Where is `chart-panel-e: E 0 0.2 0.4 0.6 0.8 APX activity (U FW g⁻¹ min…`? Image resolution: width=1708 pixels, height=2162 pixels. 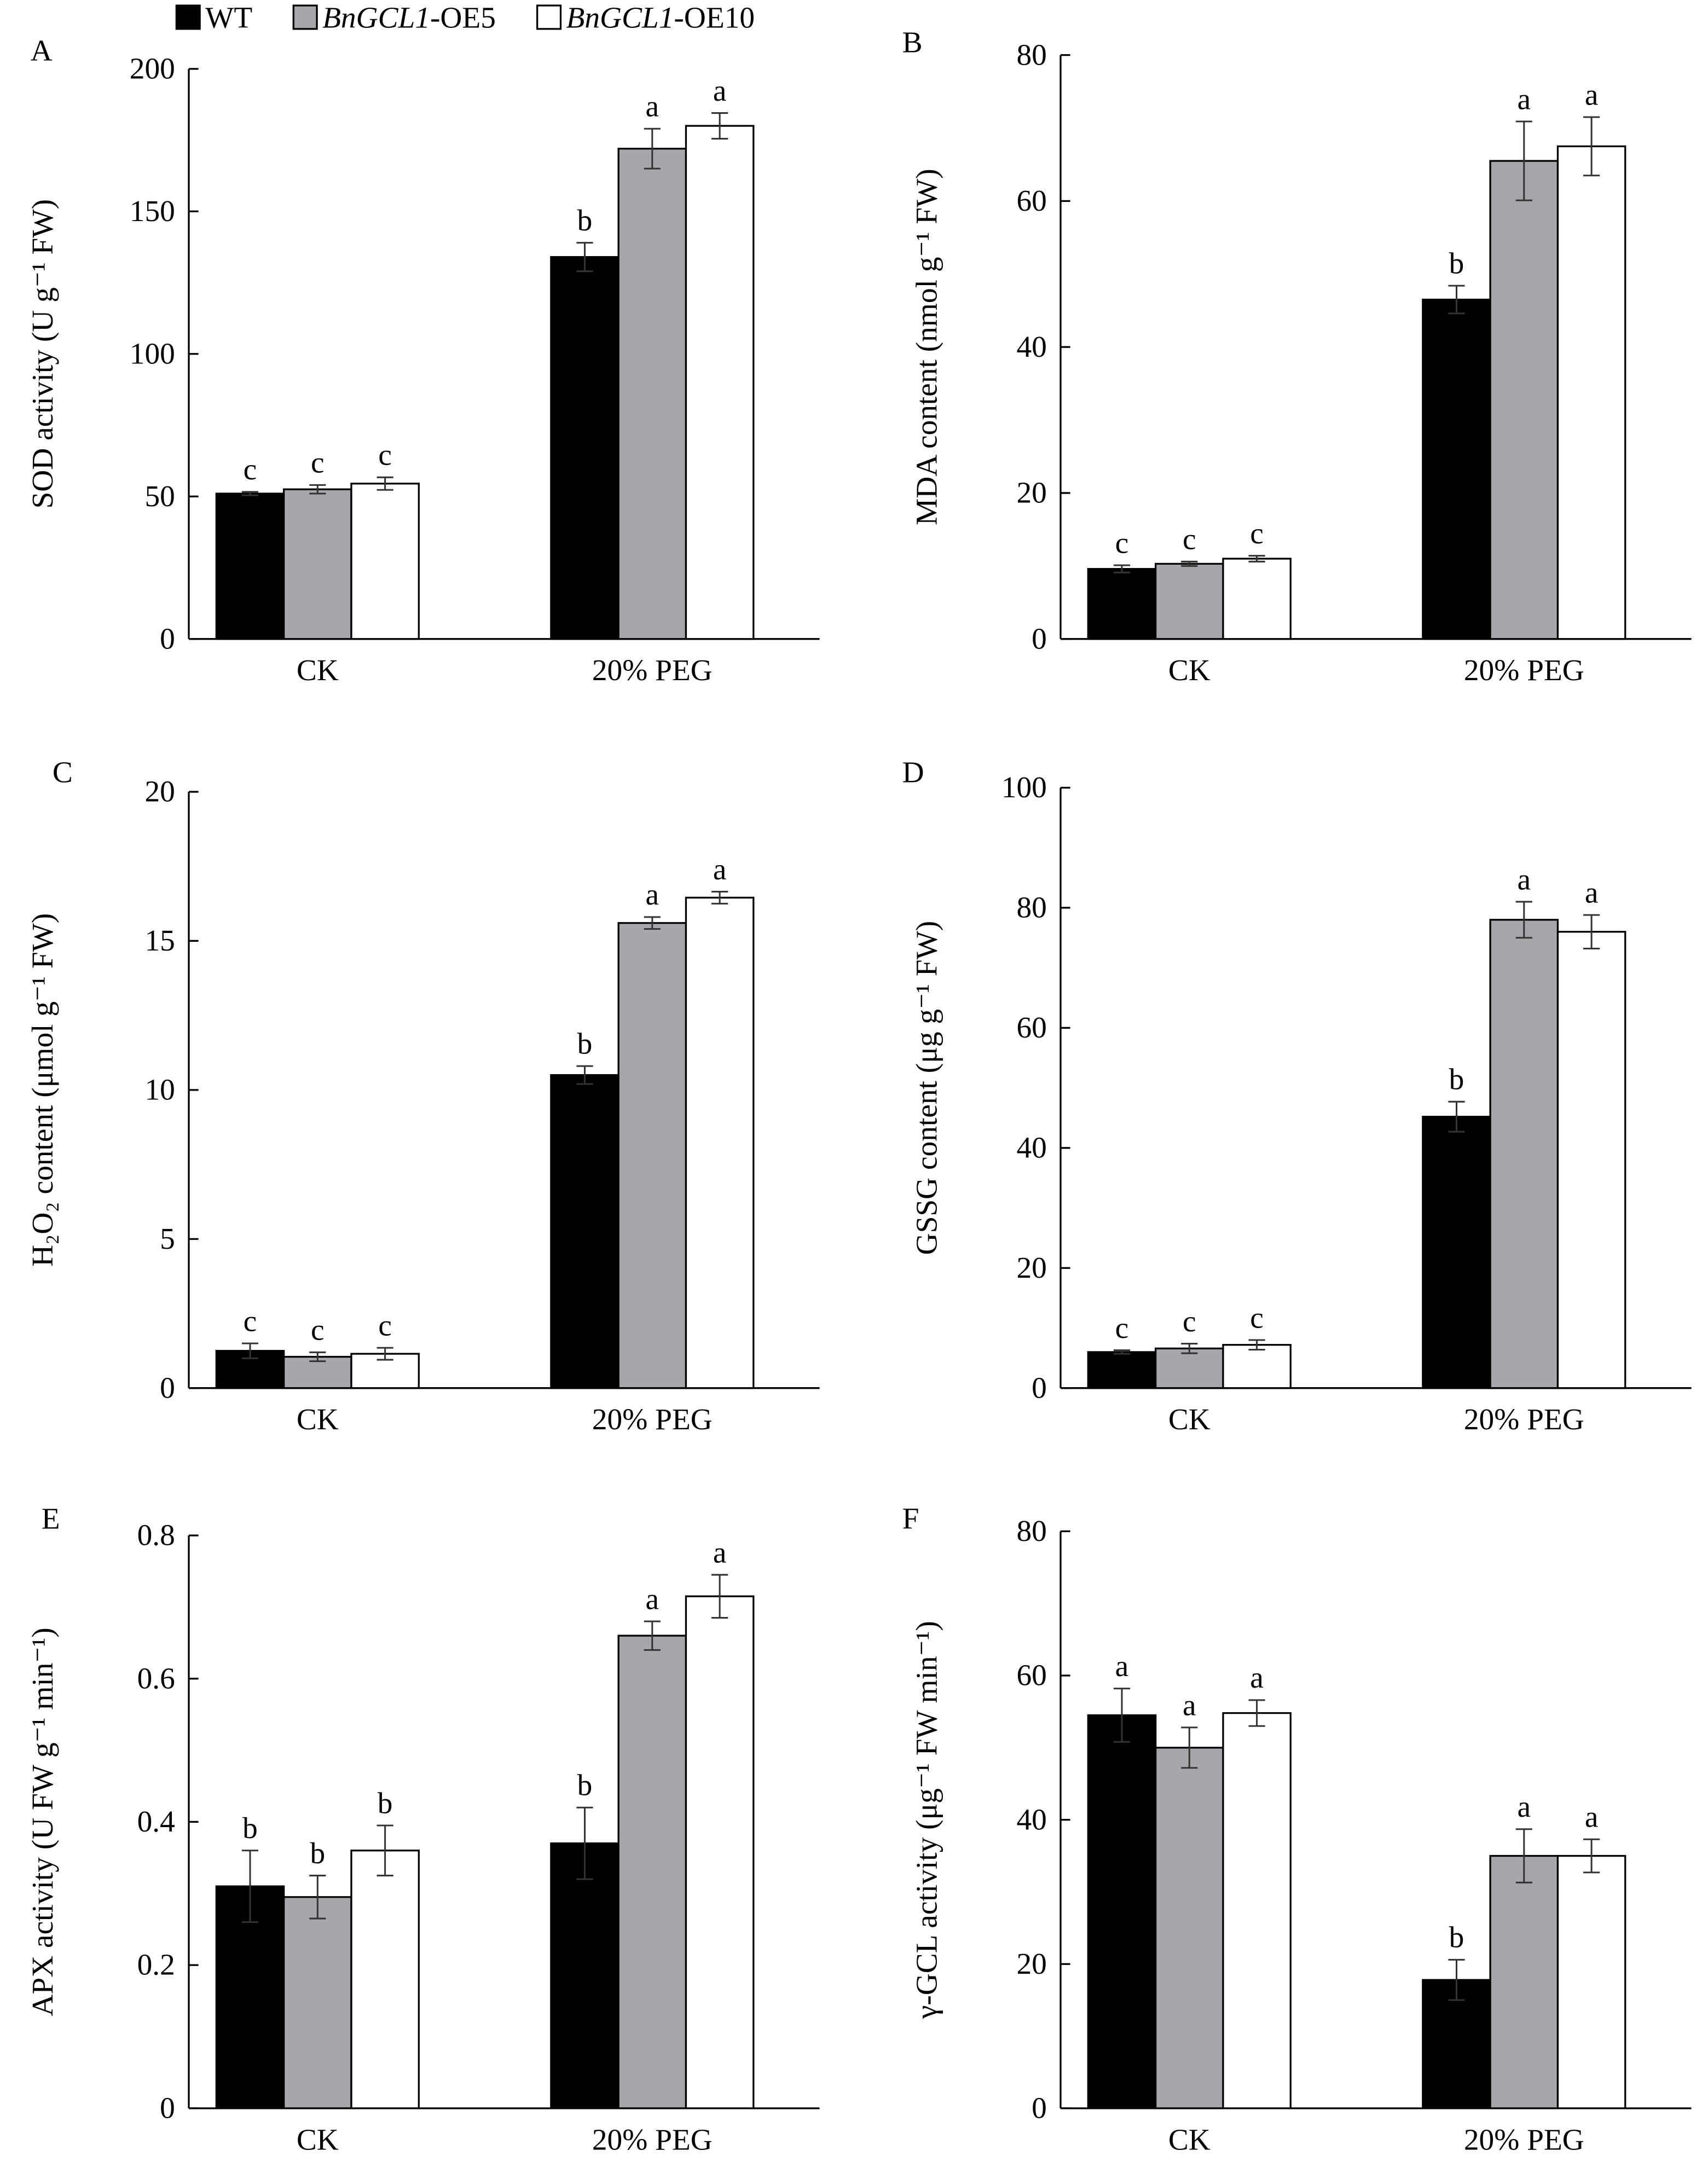
chart-panel-e: E 0 0.2 0.4 0.6 0.8 APX activity (U FW g⁻¹ min… is located at coordinates (423, 1829).